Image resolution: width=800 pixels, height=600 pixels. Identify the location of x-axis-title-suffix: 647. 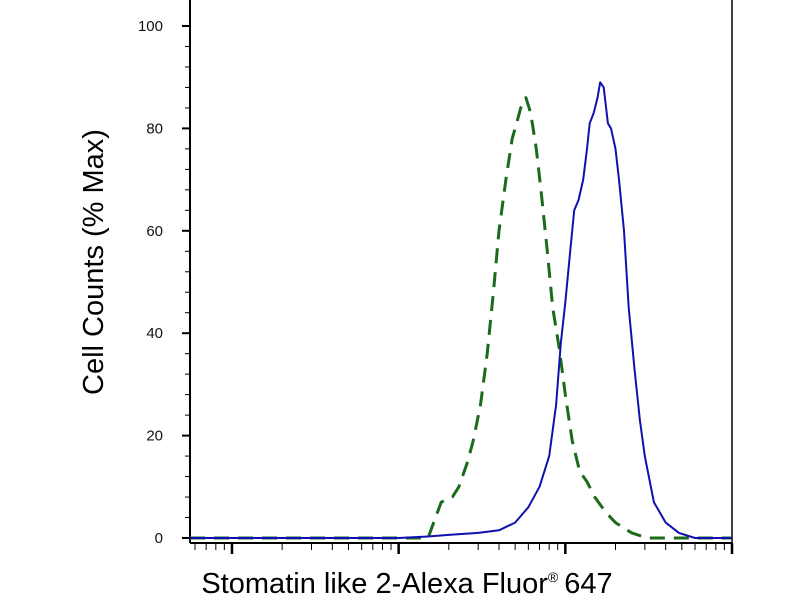
(588, 584).